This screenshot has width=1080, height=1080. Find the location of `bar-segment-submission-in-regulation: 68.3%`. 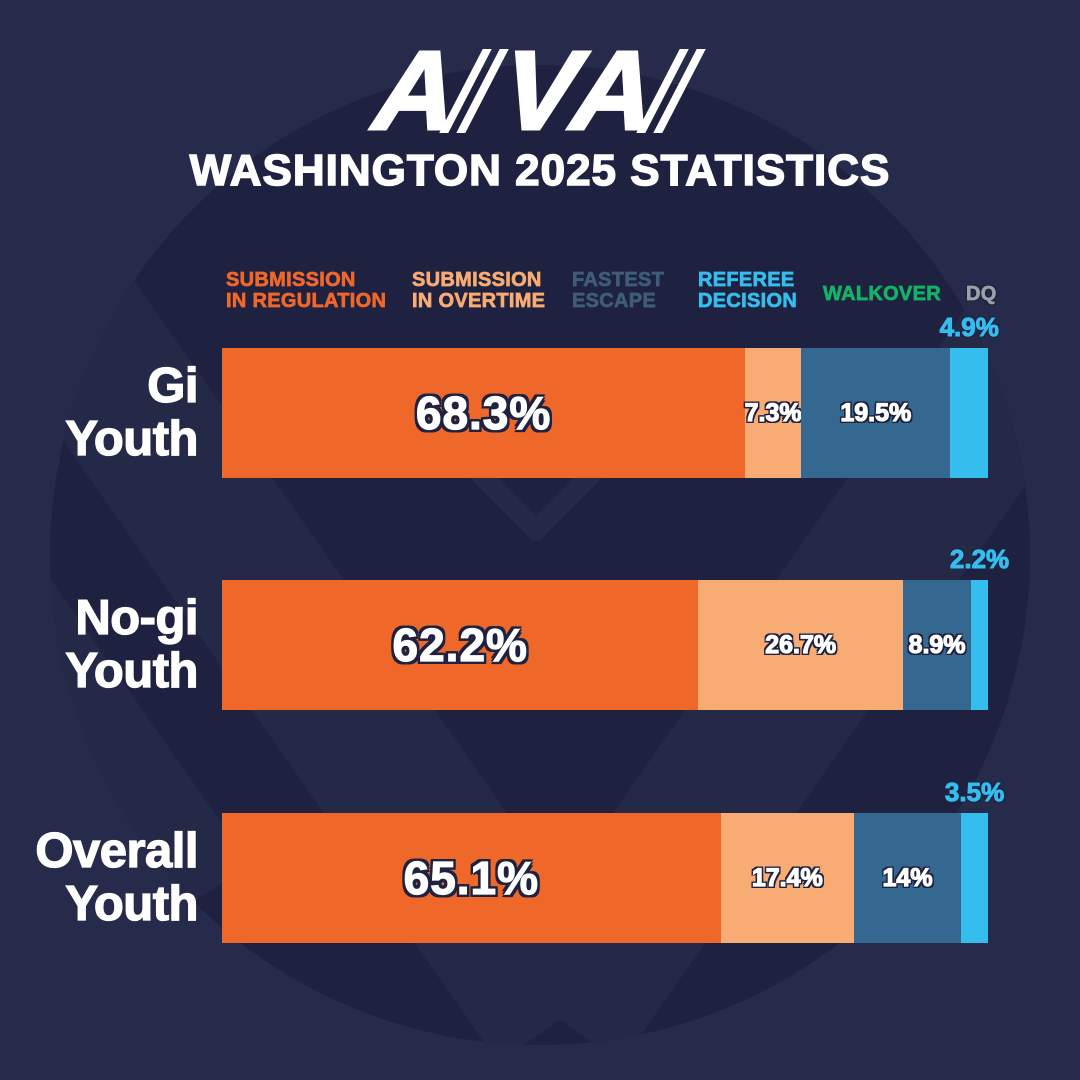

bar-segment-submission-in-regulation: 68.3% is located at coordinates (484, 413).